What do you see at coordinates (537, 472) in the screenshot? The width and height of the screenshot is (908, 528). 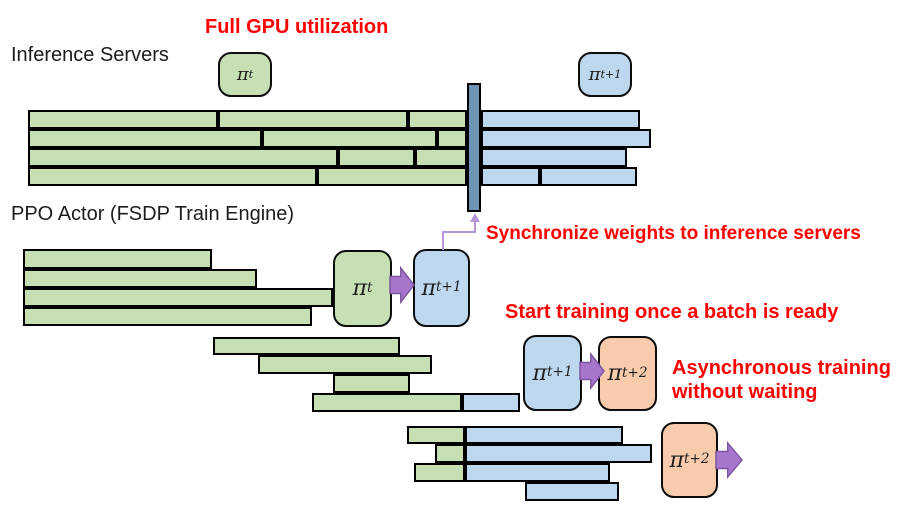 I see `actor-batch3-bar3-blue` at bounding box center [537, 472].